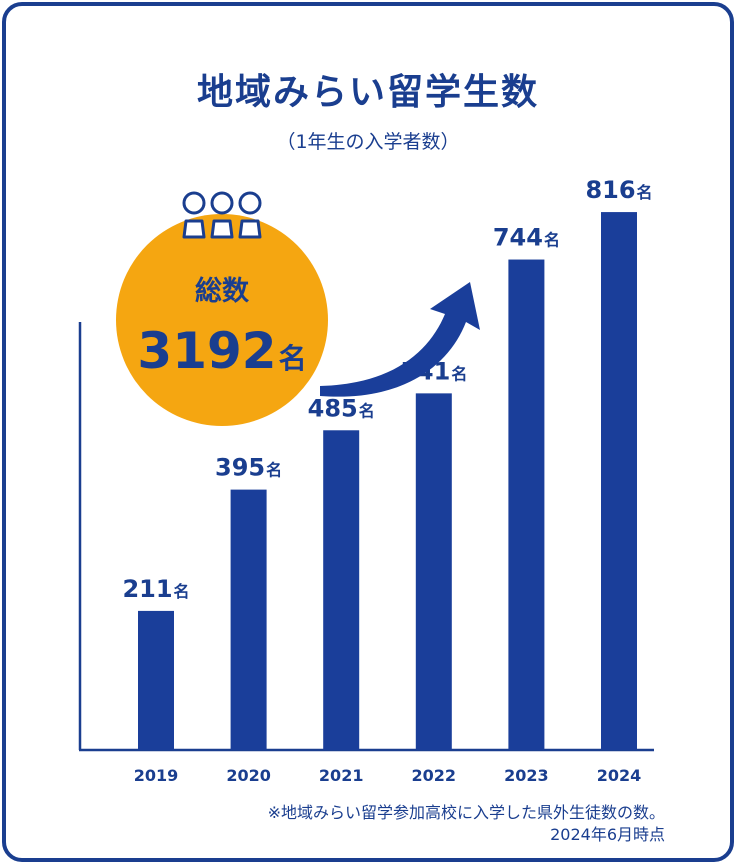  Describe the element at coordinates (341, 408) in the screenshot. I see `value-label-2021: 485名` at that location.